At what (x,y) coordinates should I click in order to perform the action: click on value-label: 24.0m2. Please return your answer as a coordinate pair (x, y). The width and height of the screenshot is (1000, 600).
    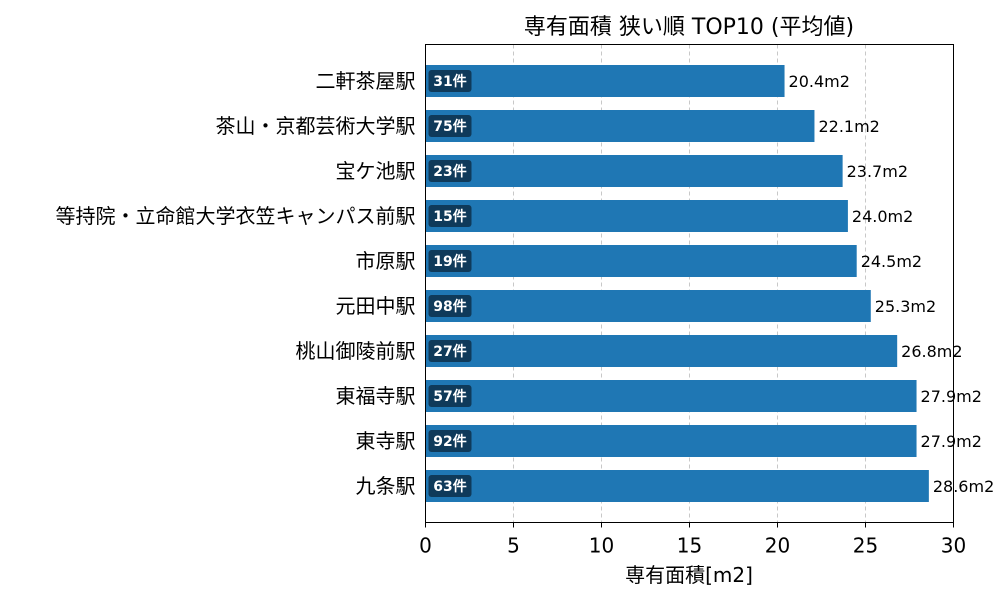
    Looking at the image, I should click on (882, 216).